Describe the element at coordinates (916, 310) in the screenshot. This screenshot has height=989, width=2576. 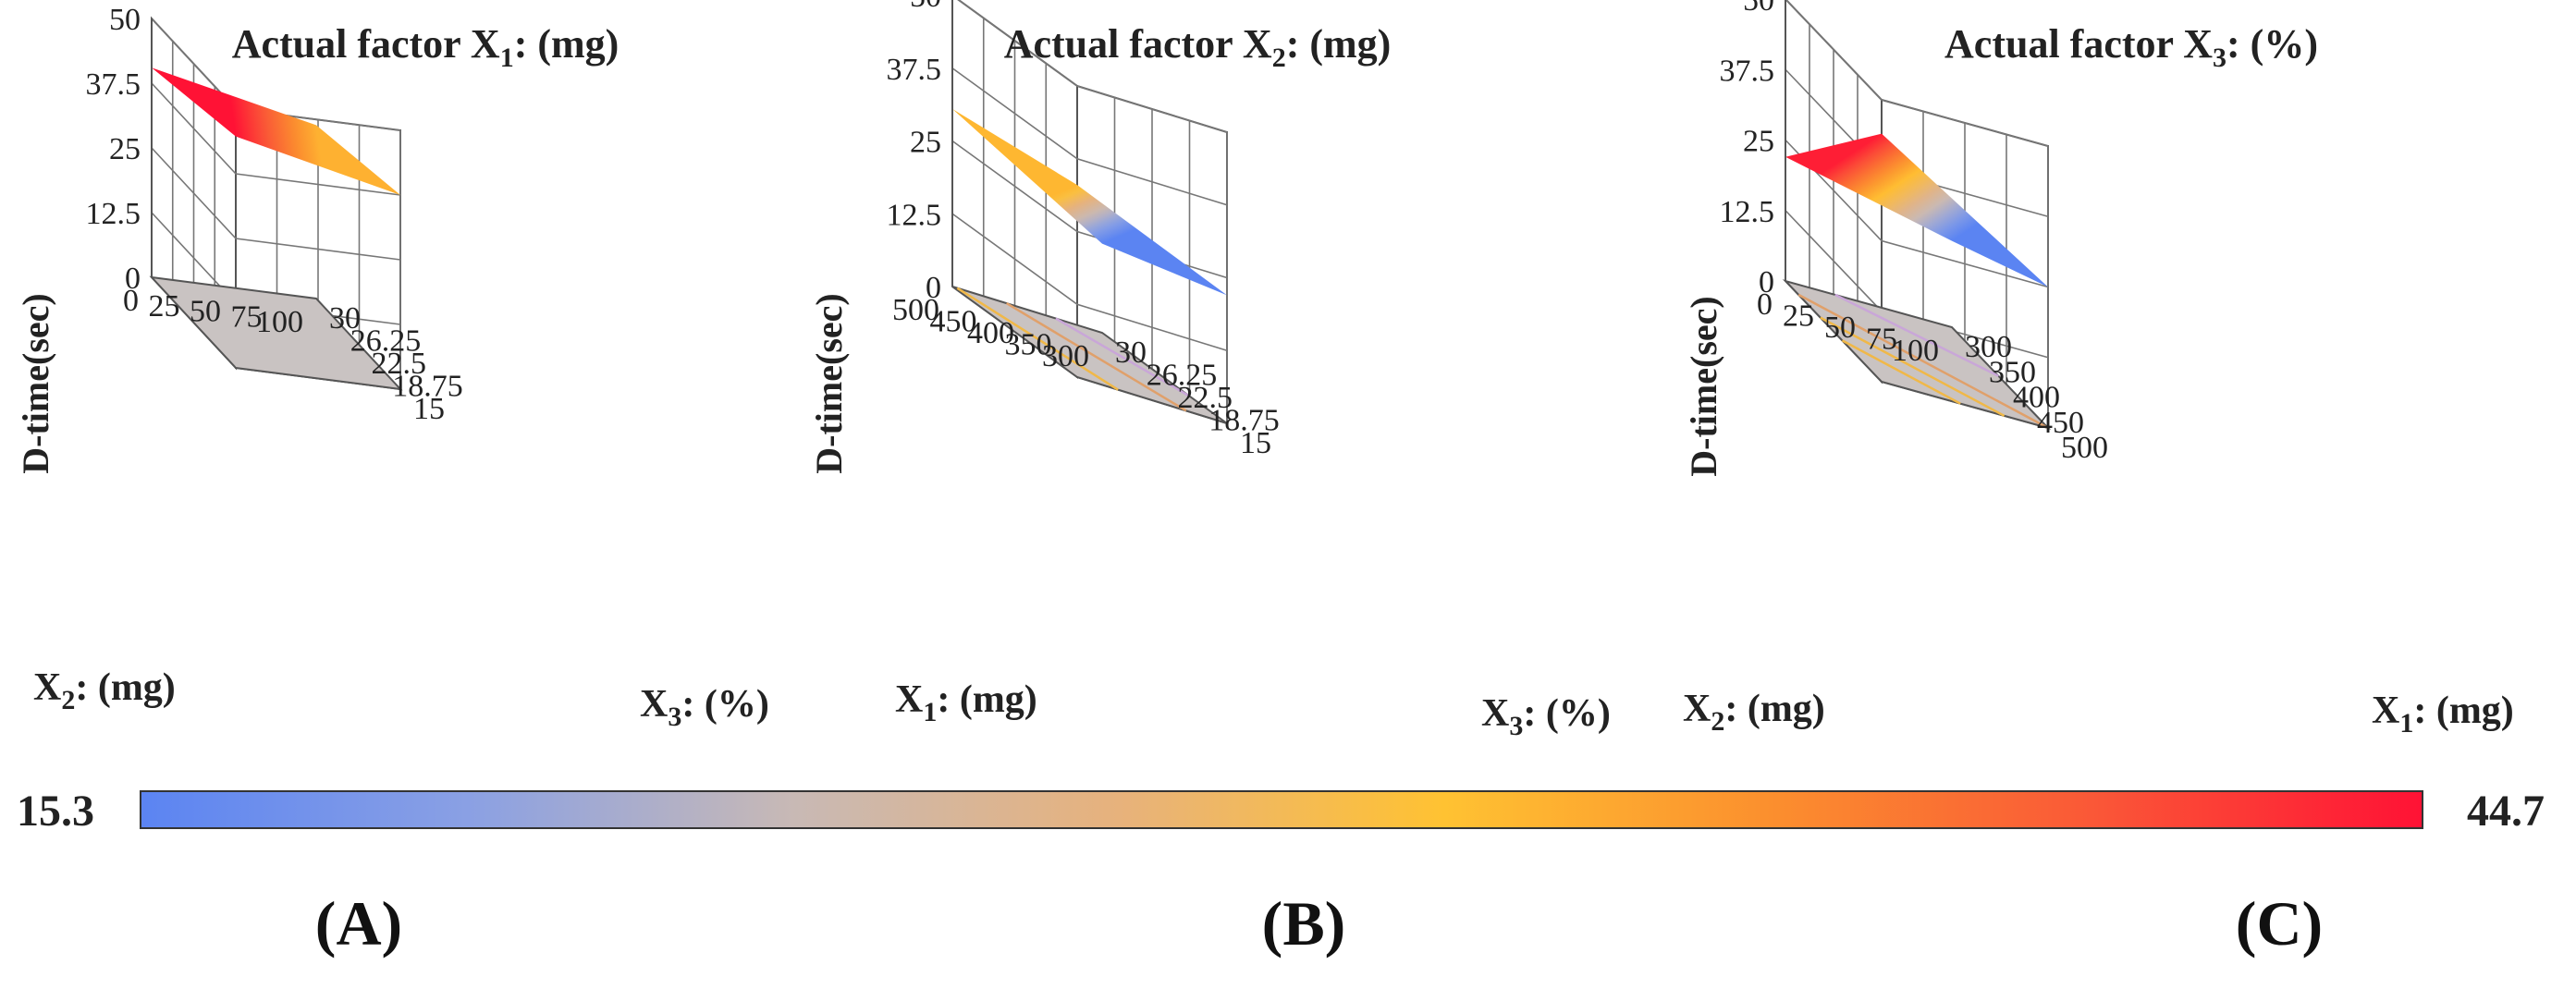
I see `left-axis-tick-label: 500` at that location.